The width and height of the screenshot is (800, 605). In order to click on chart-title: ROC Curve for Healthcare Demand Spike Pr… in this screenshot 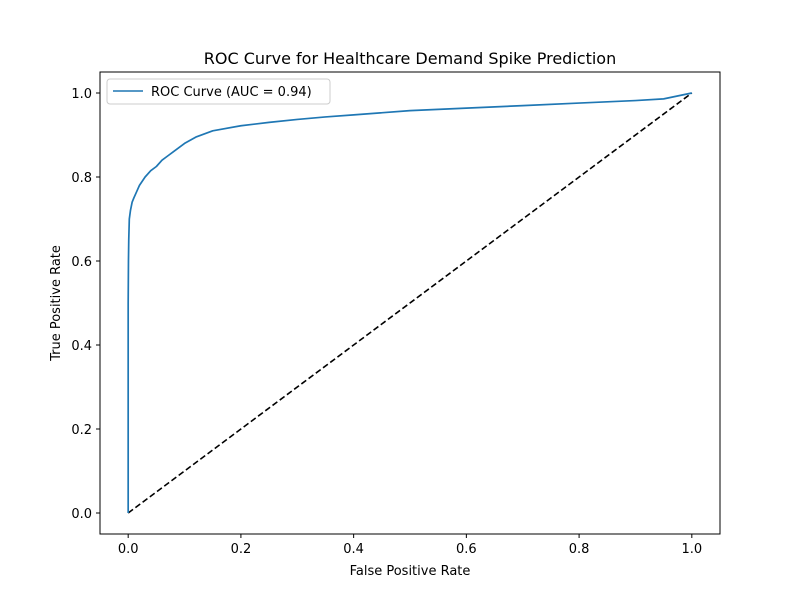, I will do `click(410, 58)`.